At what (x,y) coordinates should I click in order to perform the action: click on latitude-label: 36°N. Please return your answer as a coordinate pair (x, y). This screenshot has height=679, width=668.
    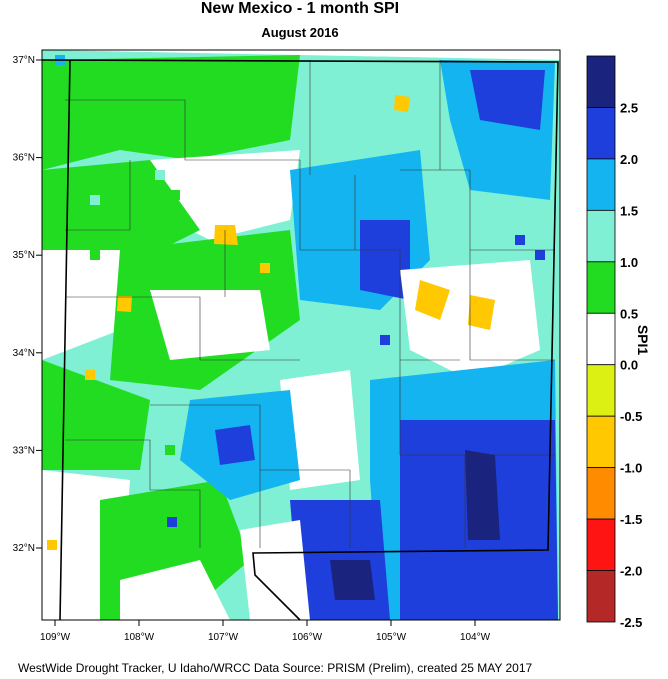
    Looking at the image, I should click on (24, 158).